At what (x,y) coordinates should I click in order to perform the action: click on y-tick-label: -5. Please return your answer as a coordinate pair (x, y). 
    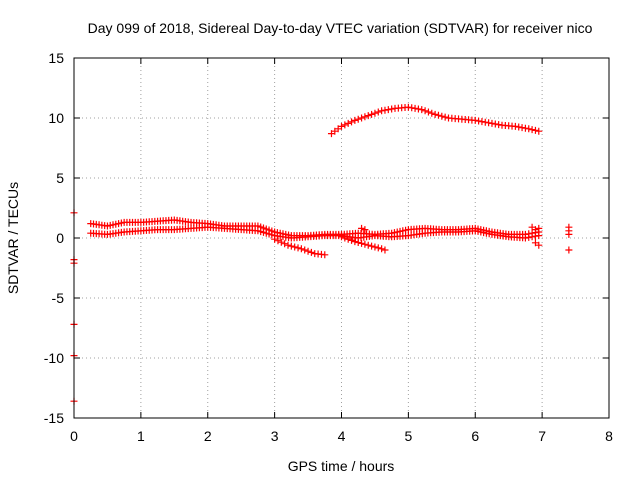
    Looking at the image, I should click on (58, 298).